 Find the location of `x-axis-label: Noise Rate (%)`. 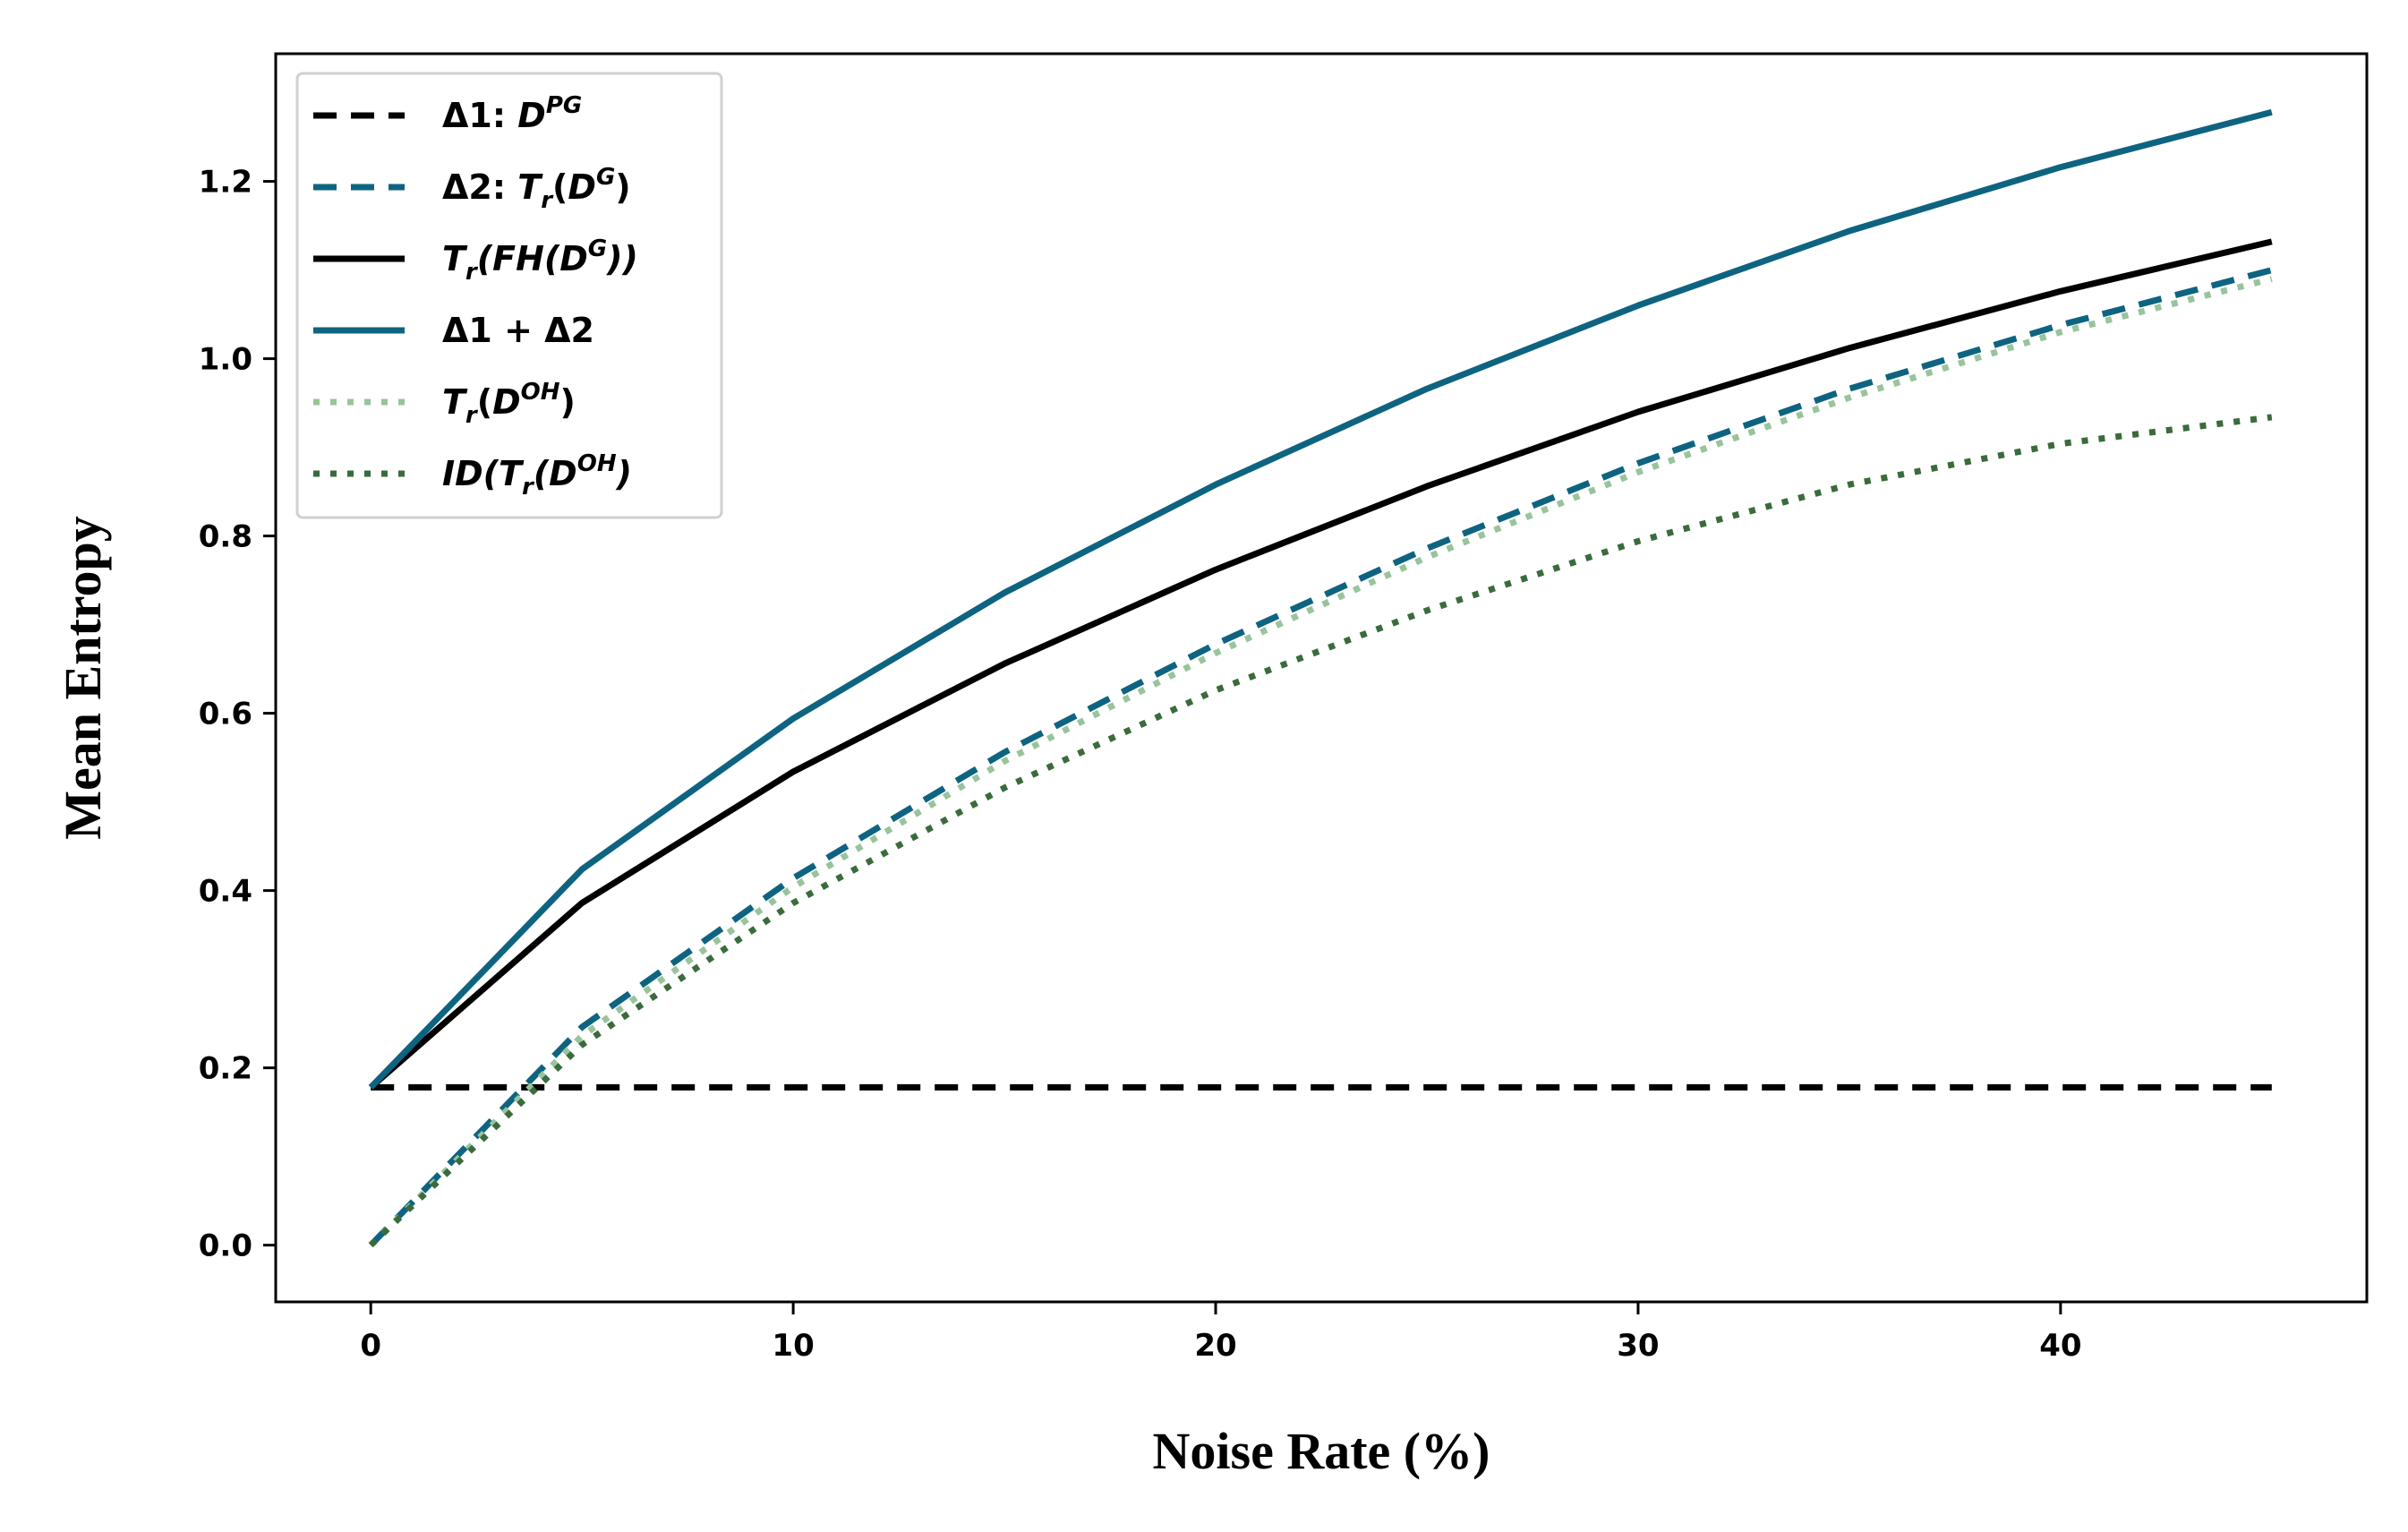

x-axis-label: Noise Rate (%) is located at coordinates (1321, 1451).